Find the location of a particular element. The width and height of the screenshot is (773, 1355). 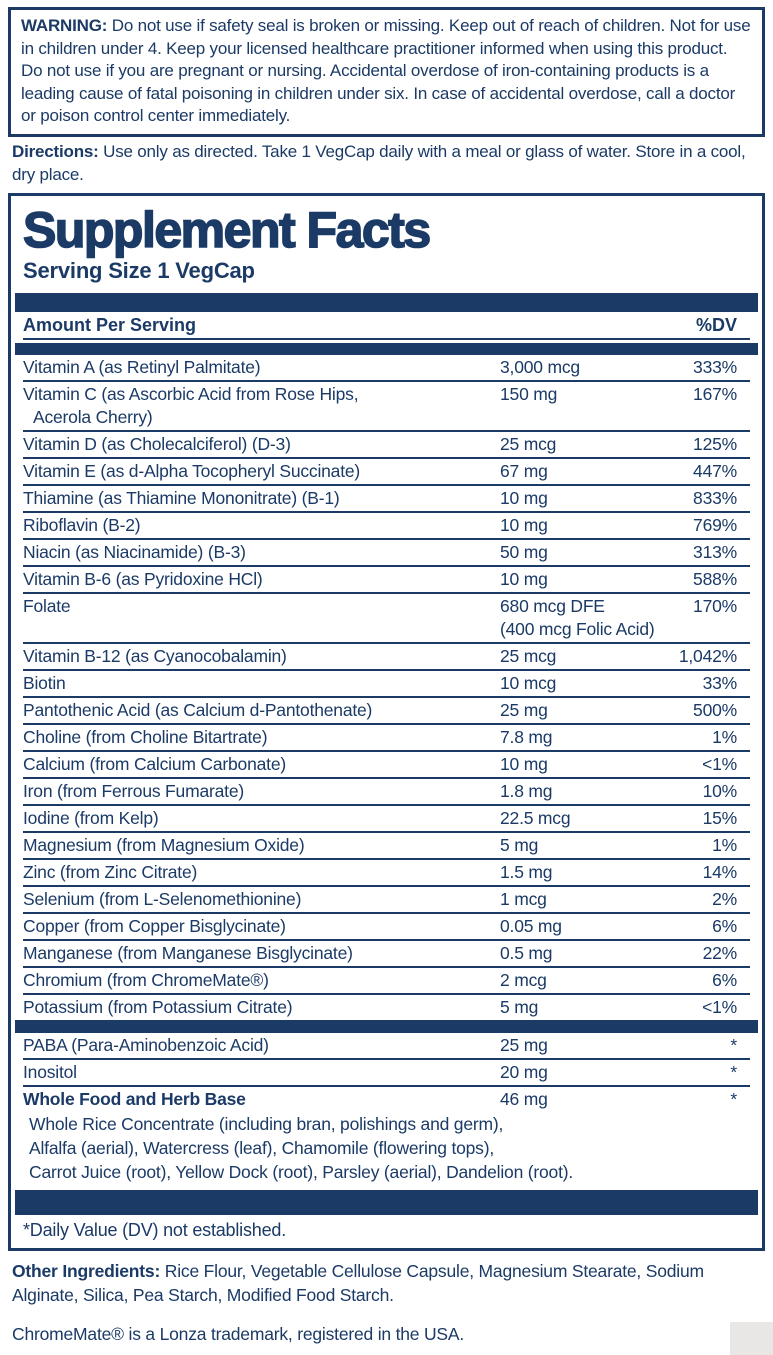

table-row: Chromium (from ChromeMate®) 2 mcg 6% is located at coordinates (386, 979).